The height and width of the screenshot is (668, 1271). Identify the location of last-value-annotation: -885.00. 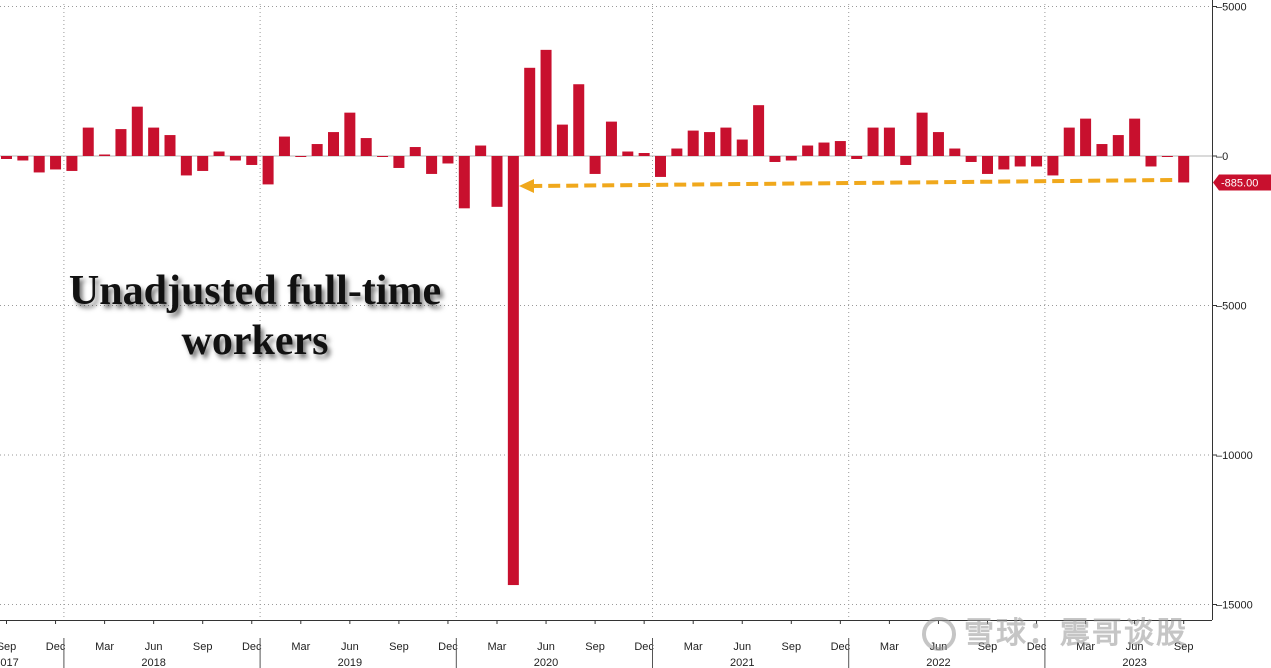
(895, 183).